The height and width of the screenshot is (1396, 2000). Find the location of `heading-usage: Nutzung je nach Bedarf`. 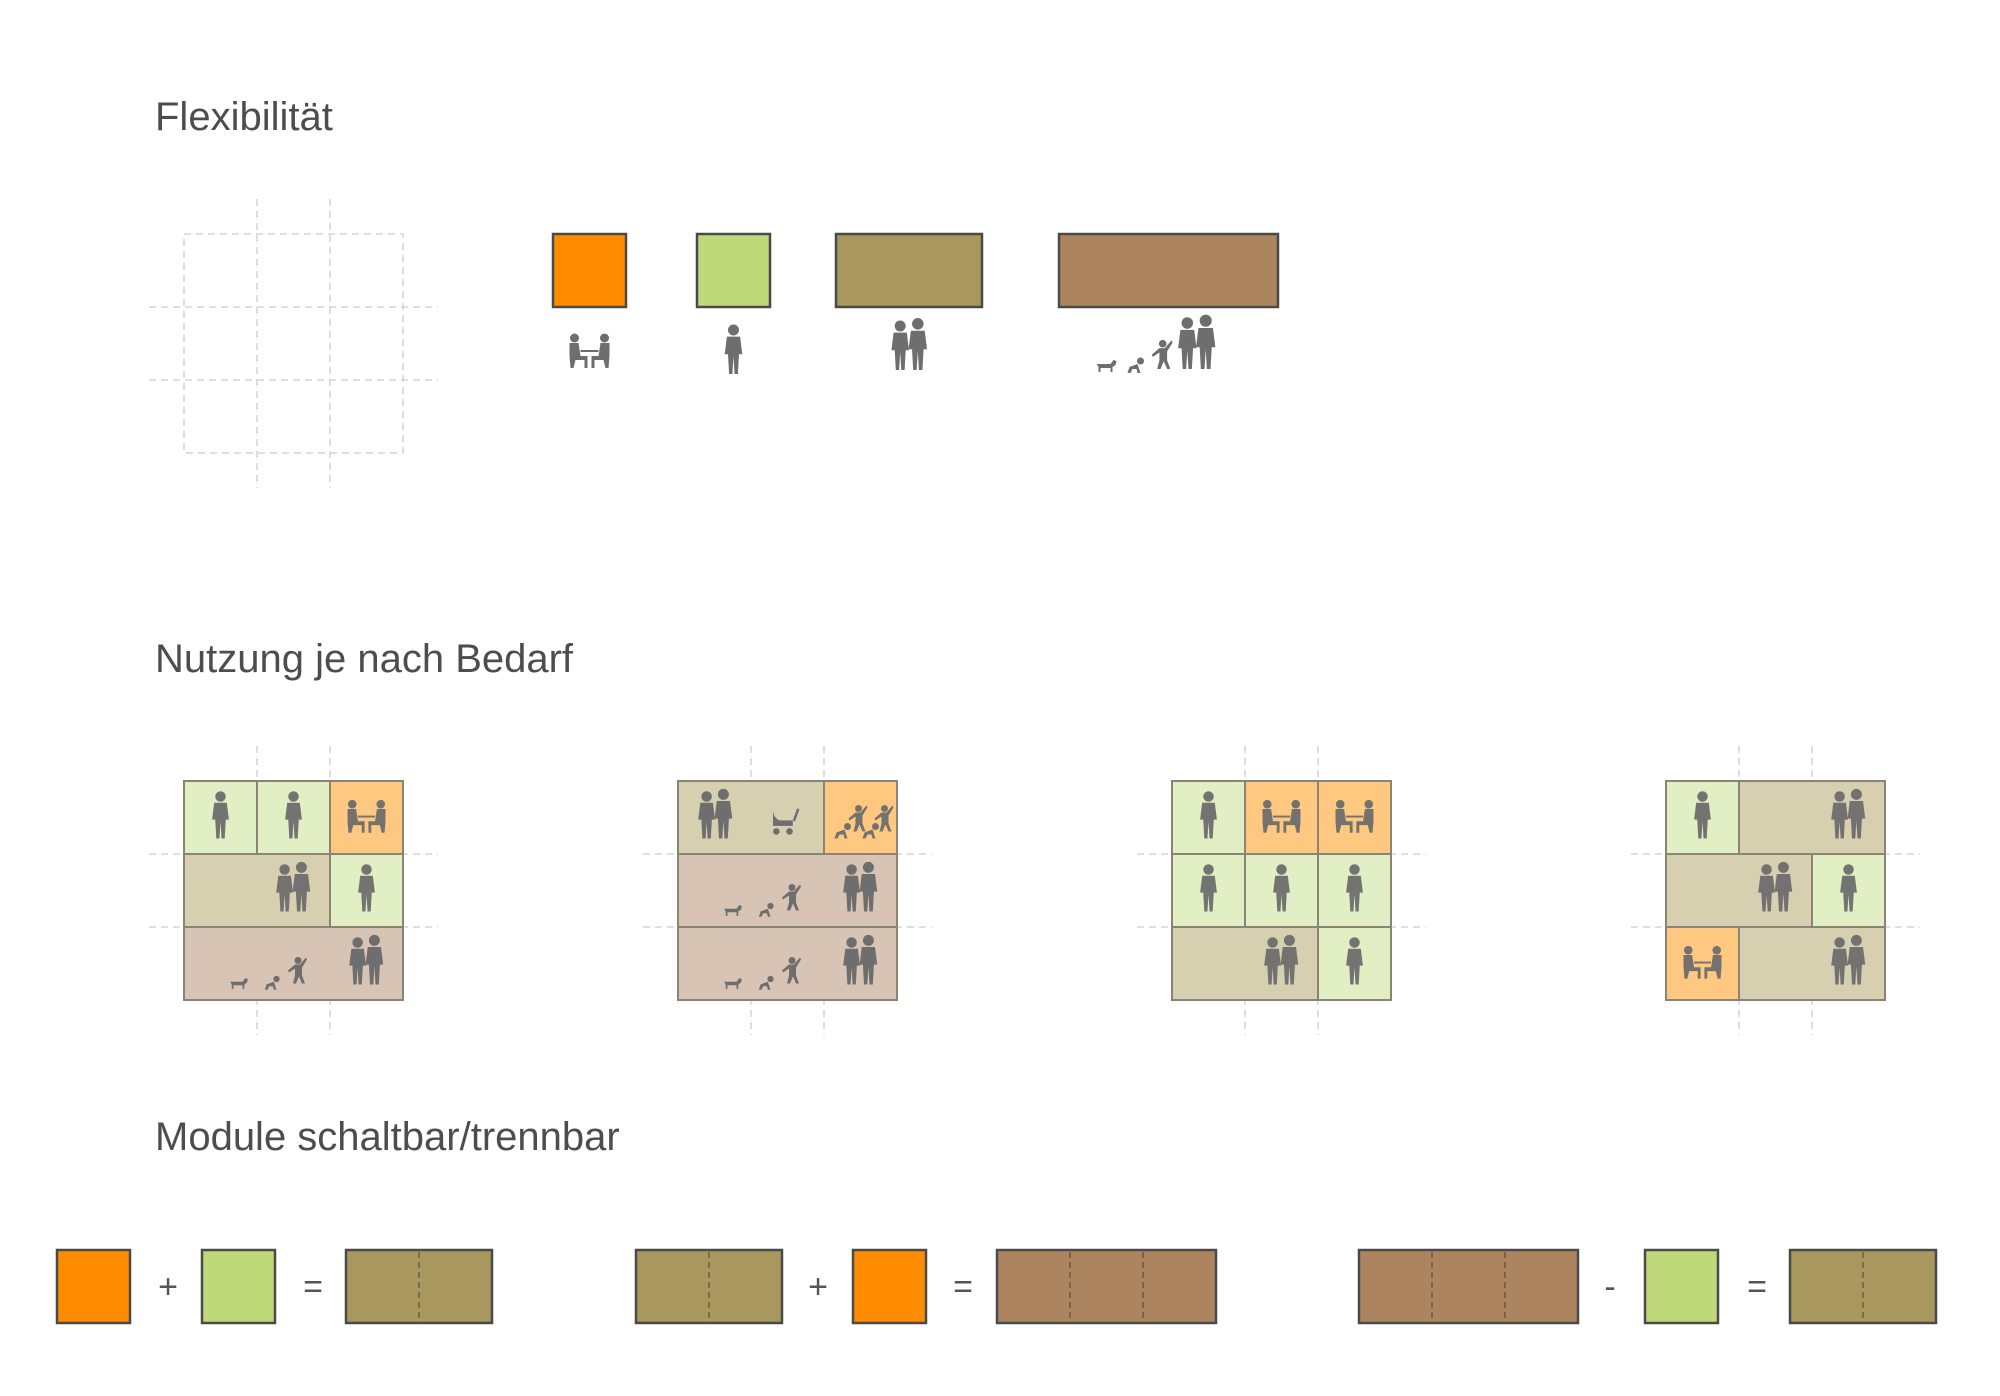

heading-usage: Nutzung je nach Bedarf is located at coordinates (364, 659).